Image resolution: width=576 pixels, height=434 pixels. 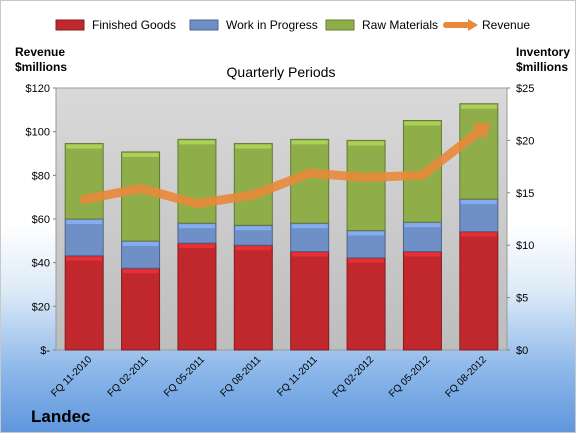 I want to click on right-tick-label: $5, so click(x=522, y=299).